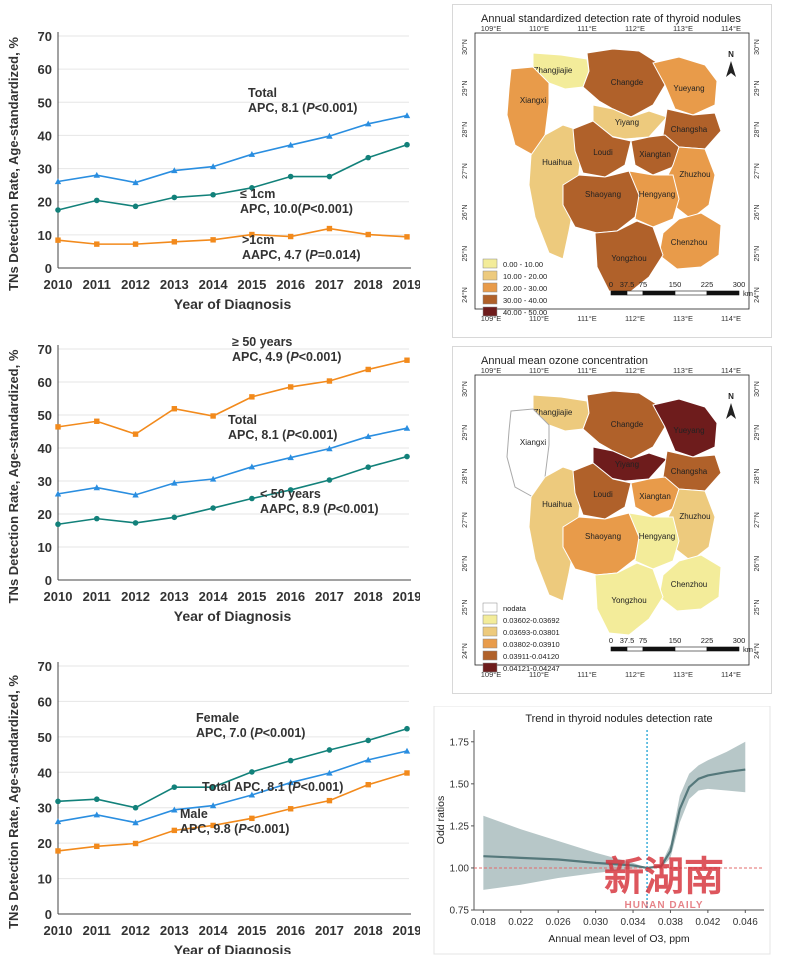 The image size is (790, 962). Describe the element at coordinates (627, 82) in the screenshot. I see `map-region-label: Changde` at that location.